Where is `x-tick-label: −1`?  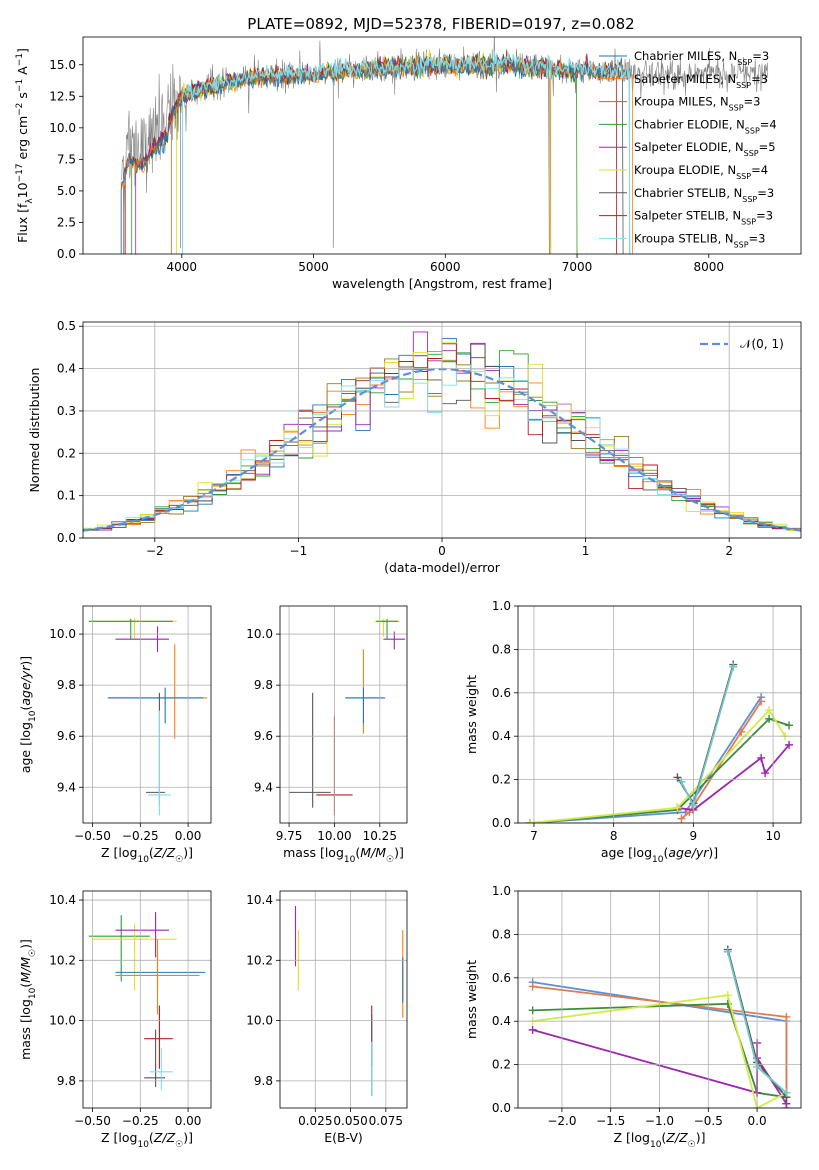 x-tick-label: −1 is located at coordinates (299, 551).